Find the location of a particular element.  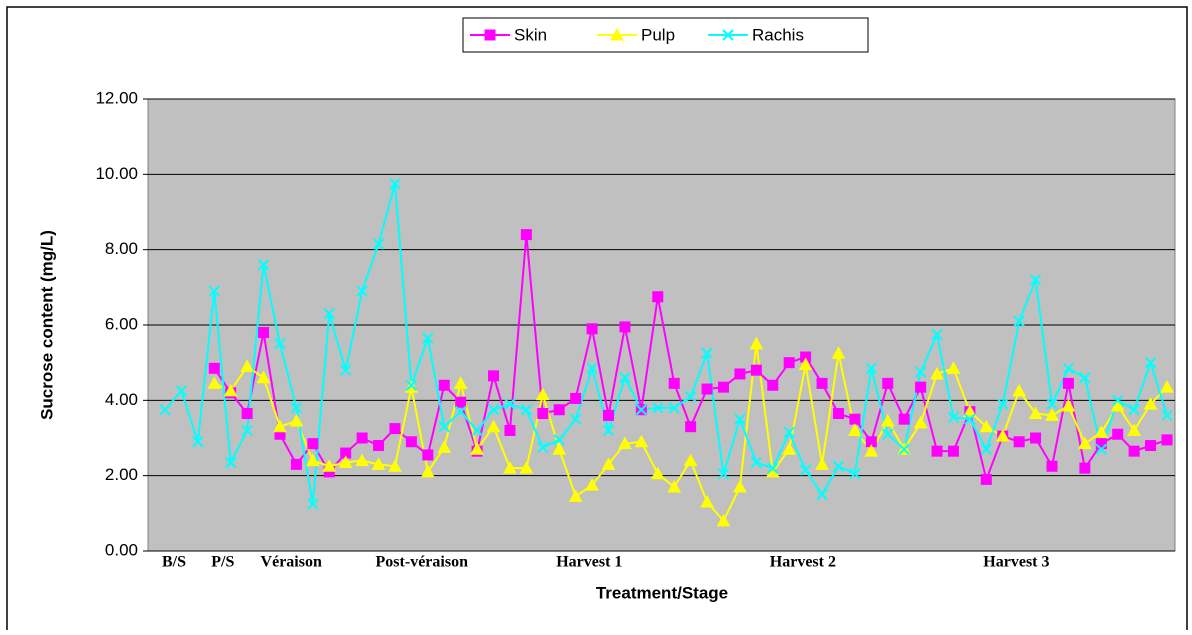

legend-label: Rachis is located at coordinates (778, 34).